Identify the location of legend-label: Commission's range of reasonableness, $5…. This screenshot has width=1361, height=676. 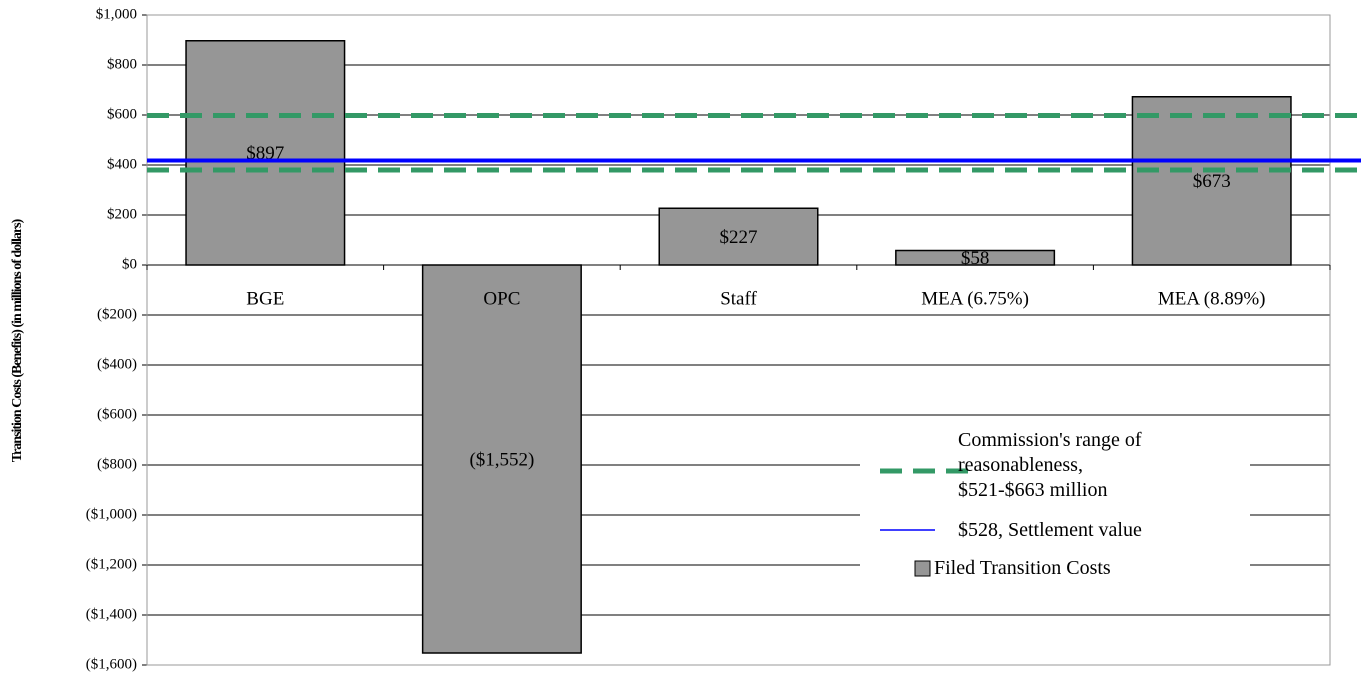
(1050, 465).